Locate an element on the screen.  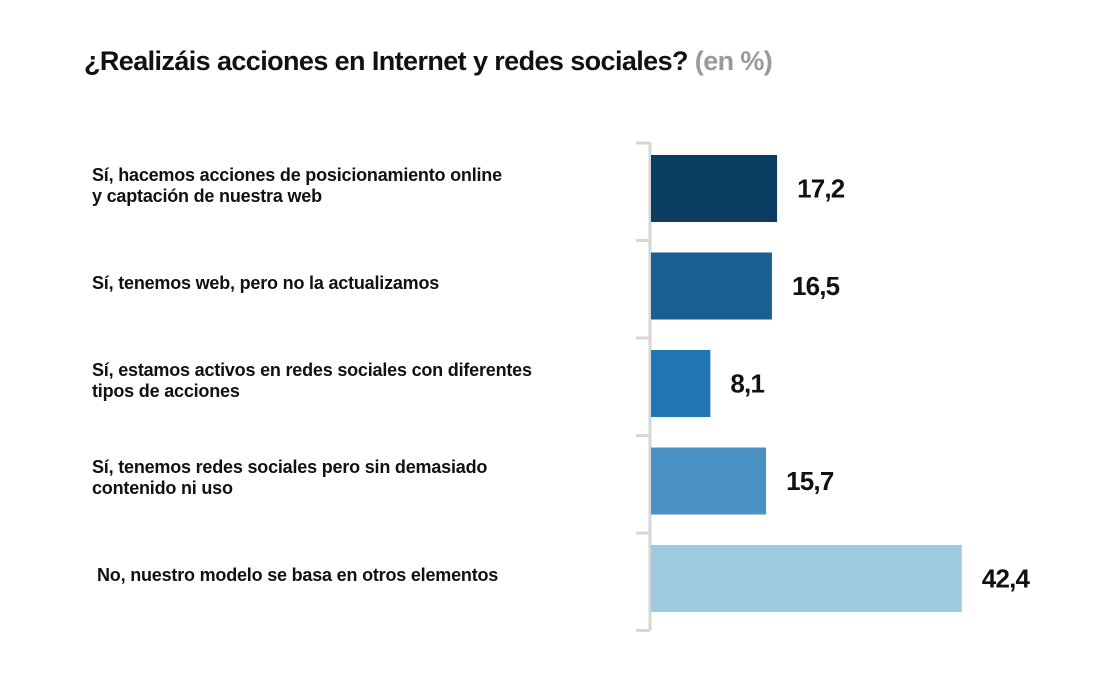
value-label: 8,1 is located at coordinates (747, 384).